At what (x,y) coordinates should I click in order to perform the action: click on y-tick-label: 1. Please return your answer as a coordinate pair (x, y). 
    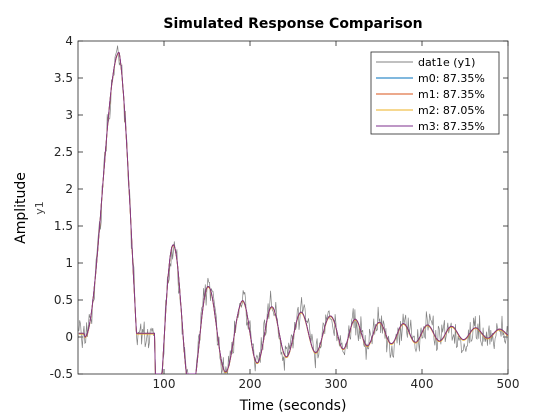
    Looking at the image, I should click on (69, 263).